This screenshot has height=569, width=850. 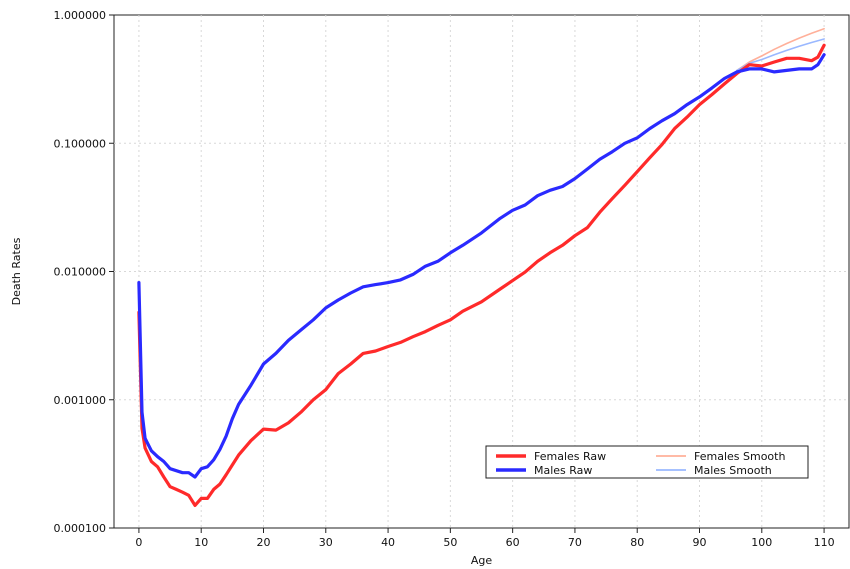 I want to click on legend-box, so click(x=647, y=462).